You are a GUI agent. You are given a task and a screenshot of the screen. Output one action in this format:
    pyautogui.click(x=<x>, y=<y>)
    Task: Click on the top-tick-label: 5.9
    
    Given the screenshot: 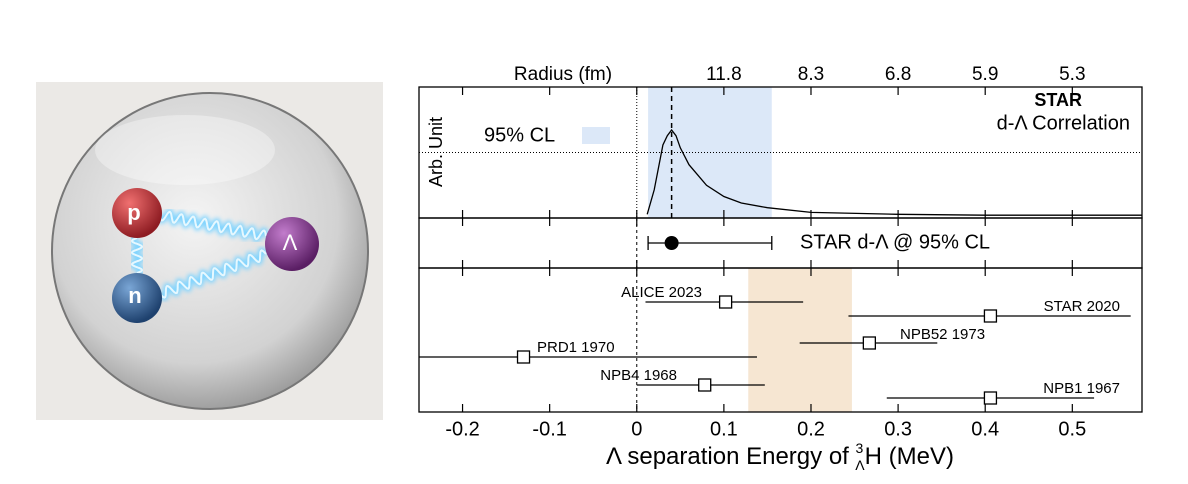 What is the action you would take?
    pyautogui.click(x=985, y=74)
    